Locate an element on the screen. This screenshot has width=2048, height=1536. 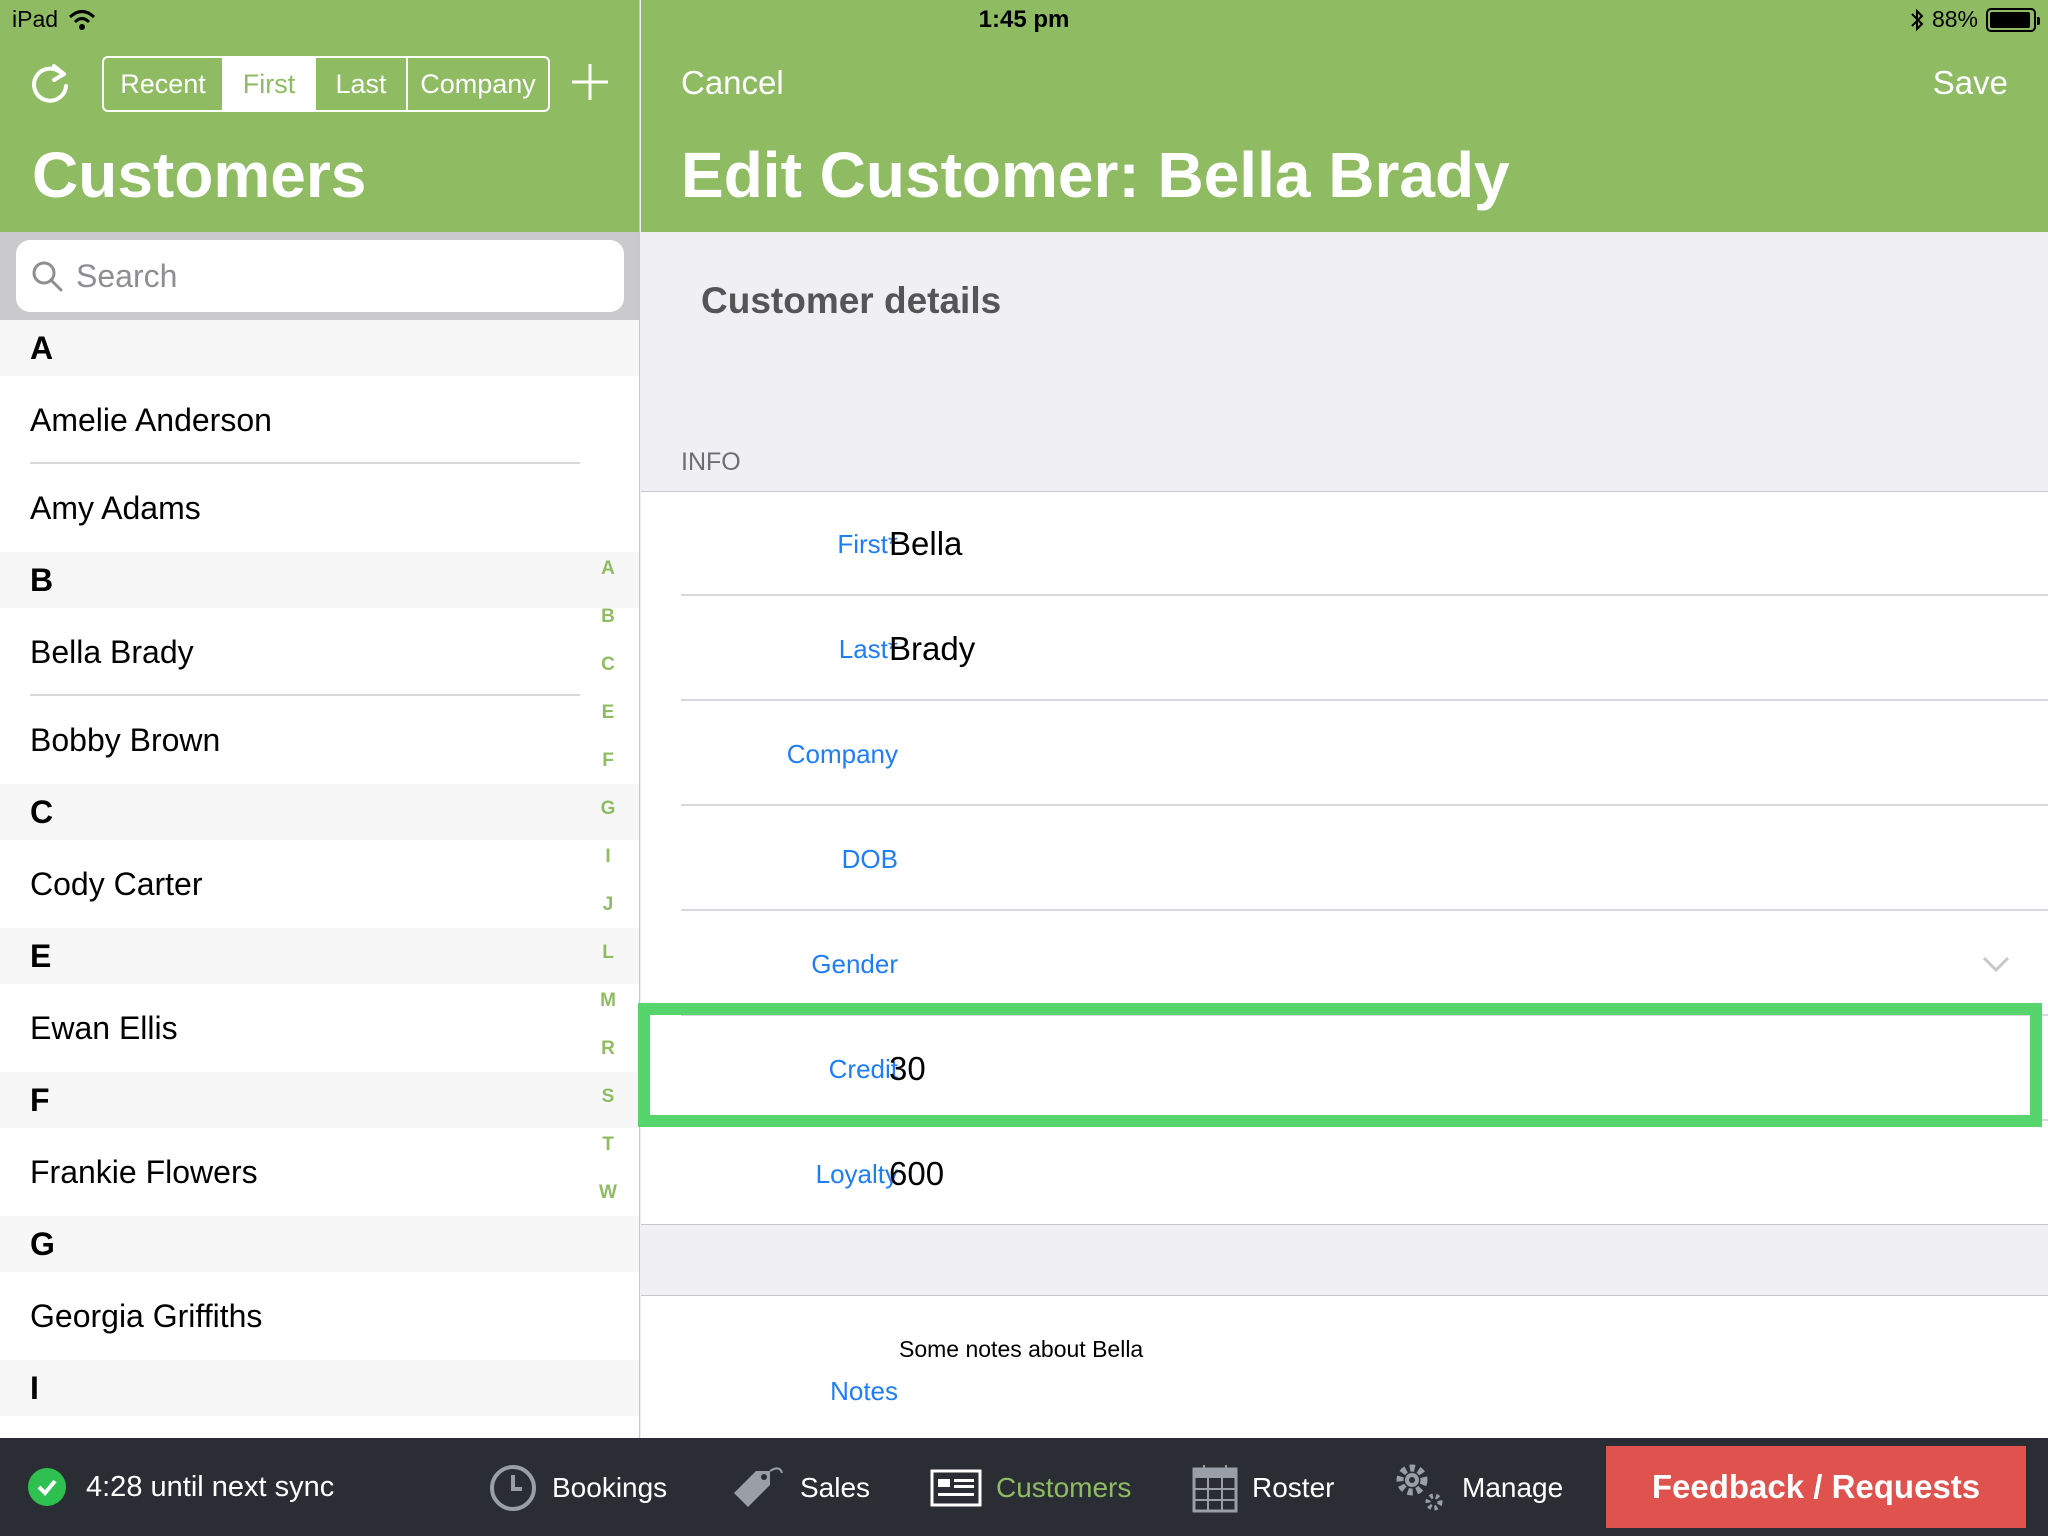
section-header-a: A is located at coordinates (319, 348).